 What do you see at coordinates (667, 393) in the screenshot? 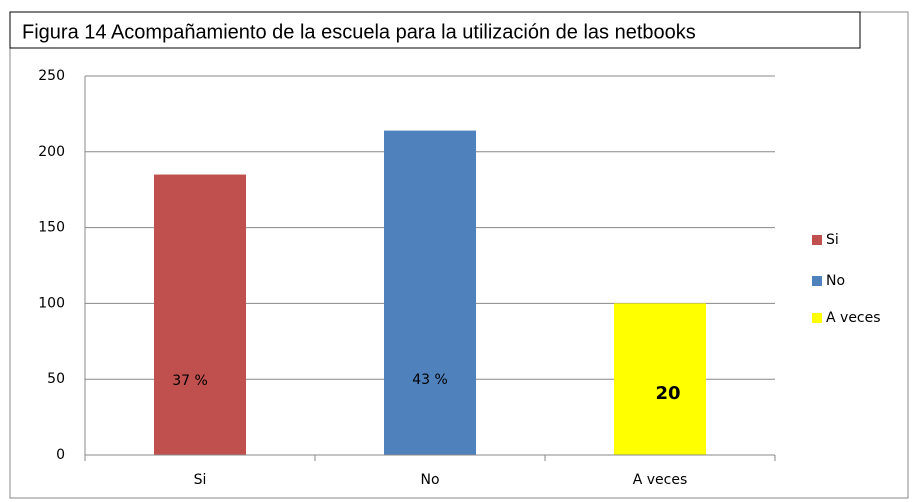
I see `bar-annotation: 20` at bounding box center [667, 393].